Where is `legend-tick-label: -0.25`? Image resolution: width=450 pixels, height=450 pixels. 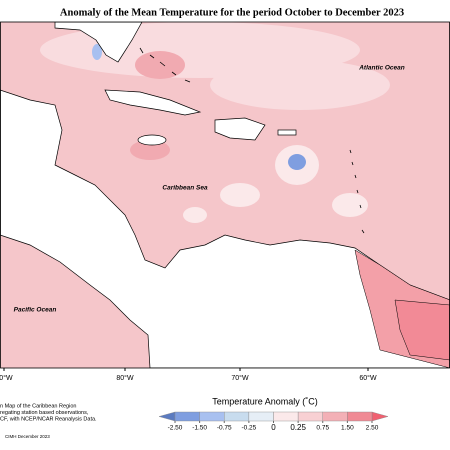 legend-tick-label: -0.25 is located at coordinates (248, 428).